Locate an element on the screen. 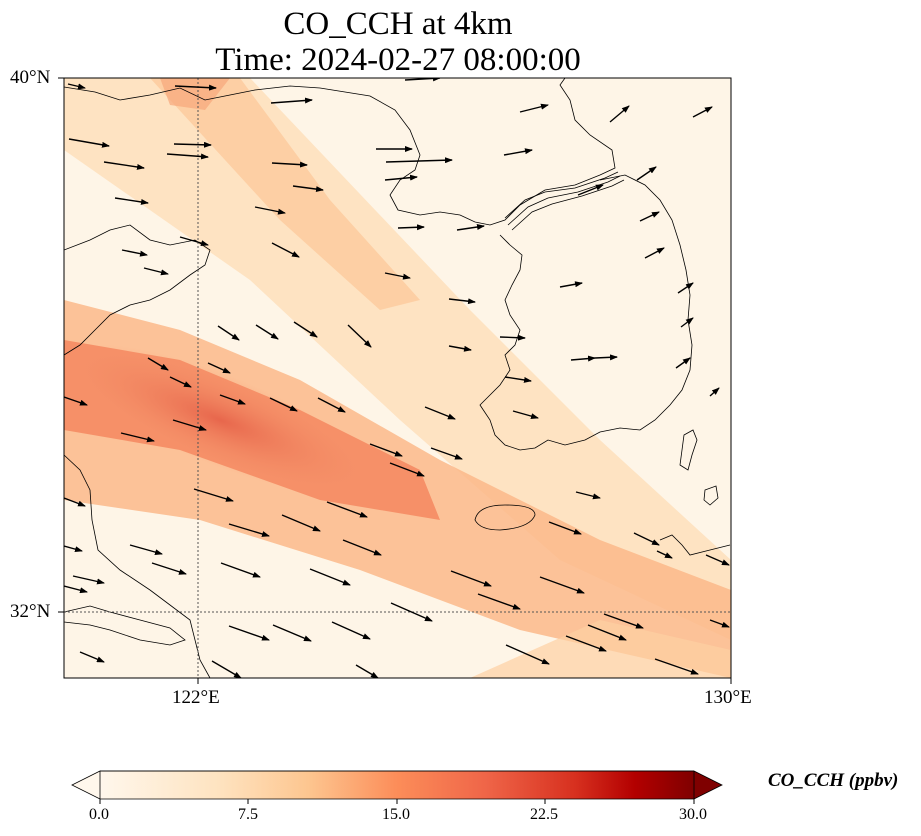 This screenshot has width=921, height=836. colorbar-extend-high is located at coordinates (708, 785).